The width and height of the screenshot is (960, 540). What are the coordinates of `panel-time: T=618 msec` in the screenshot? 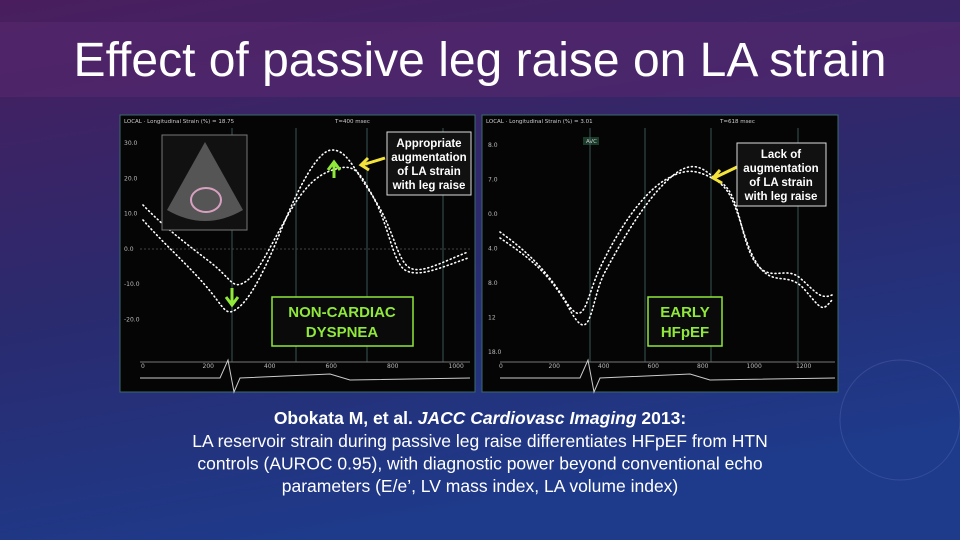 It's located at (737, 122).